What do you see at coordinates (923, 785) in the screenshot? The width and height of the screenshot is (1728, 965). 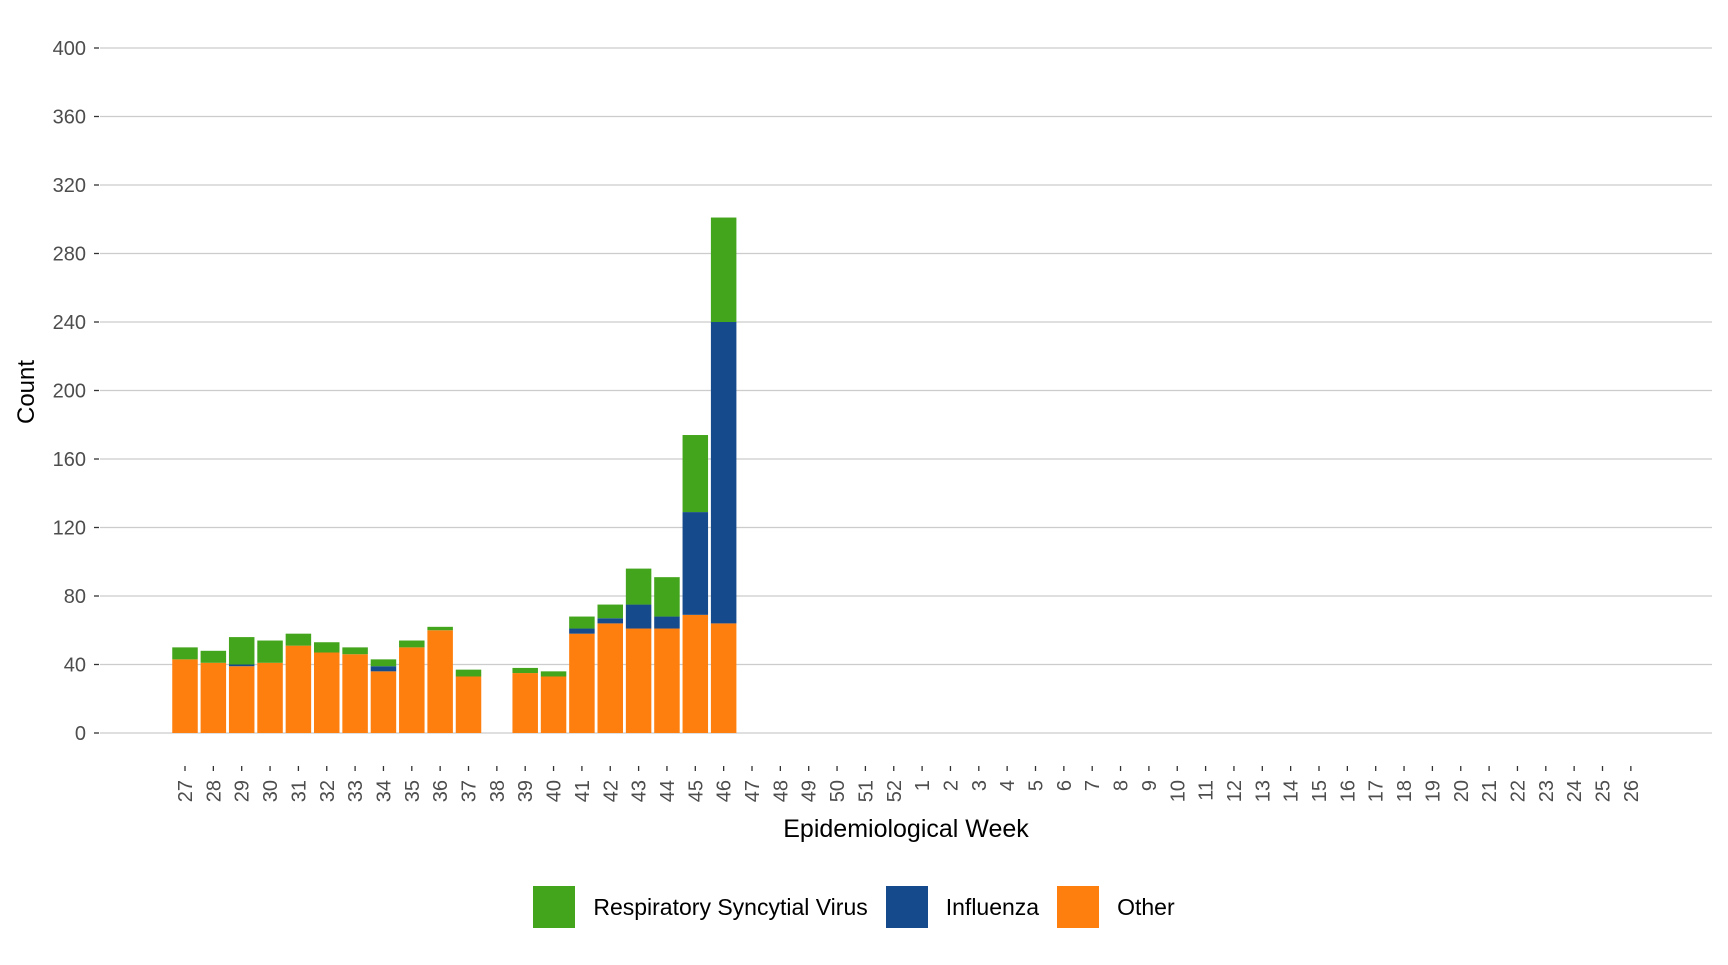 I see `x-tick-label: 1` at bounding box center [923, 785].